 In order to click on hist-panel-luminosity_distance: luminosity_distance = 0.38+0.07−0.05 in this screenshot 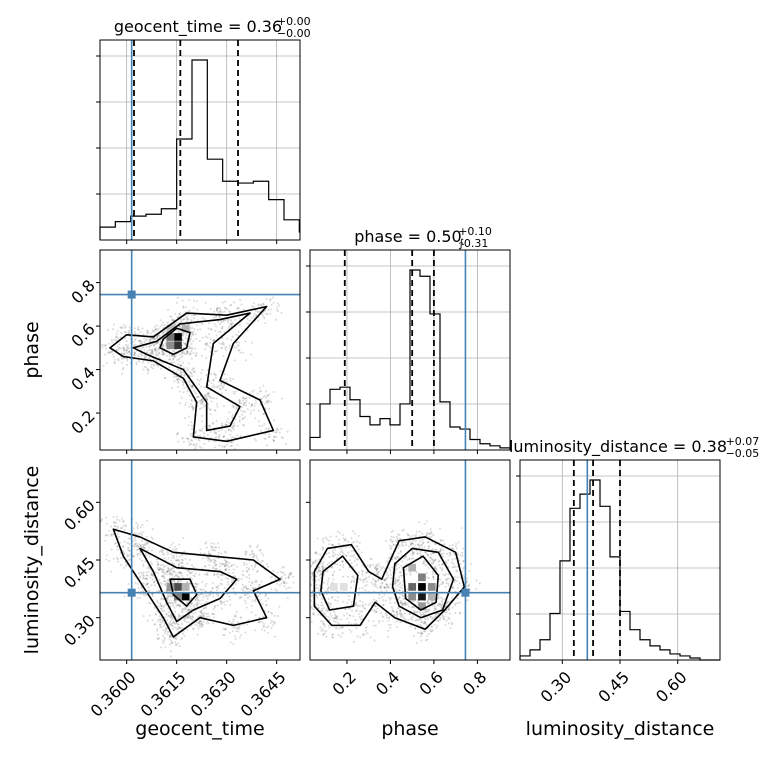, I will do `click(634, 549)`.